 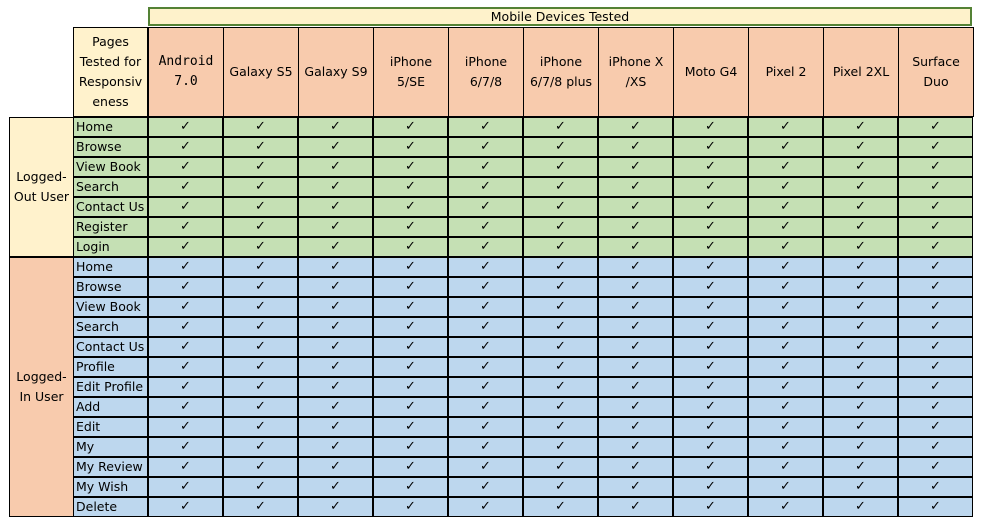 I want to click on device-header: Pixel 2, so click(x=786, y=72).